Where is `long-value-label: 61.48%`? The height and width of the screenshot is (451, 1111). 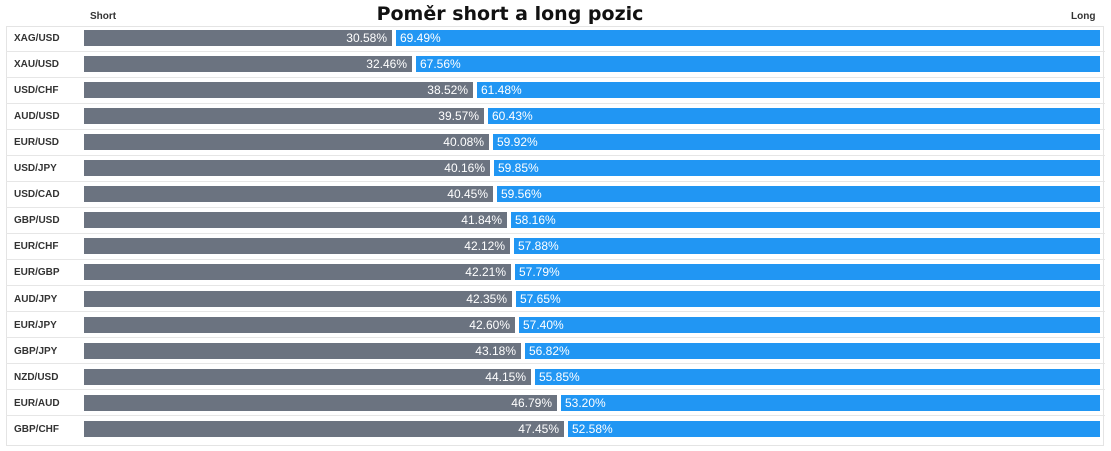
long-value-label: 61.48% is located at coordinates (501, 90).